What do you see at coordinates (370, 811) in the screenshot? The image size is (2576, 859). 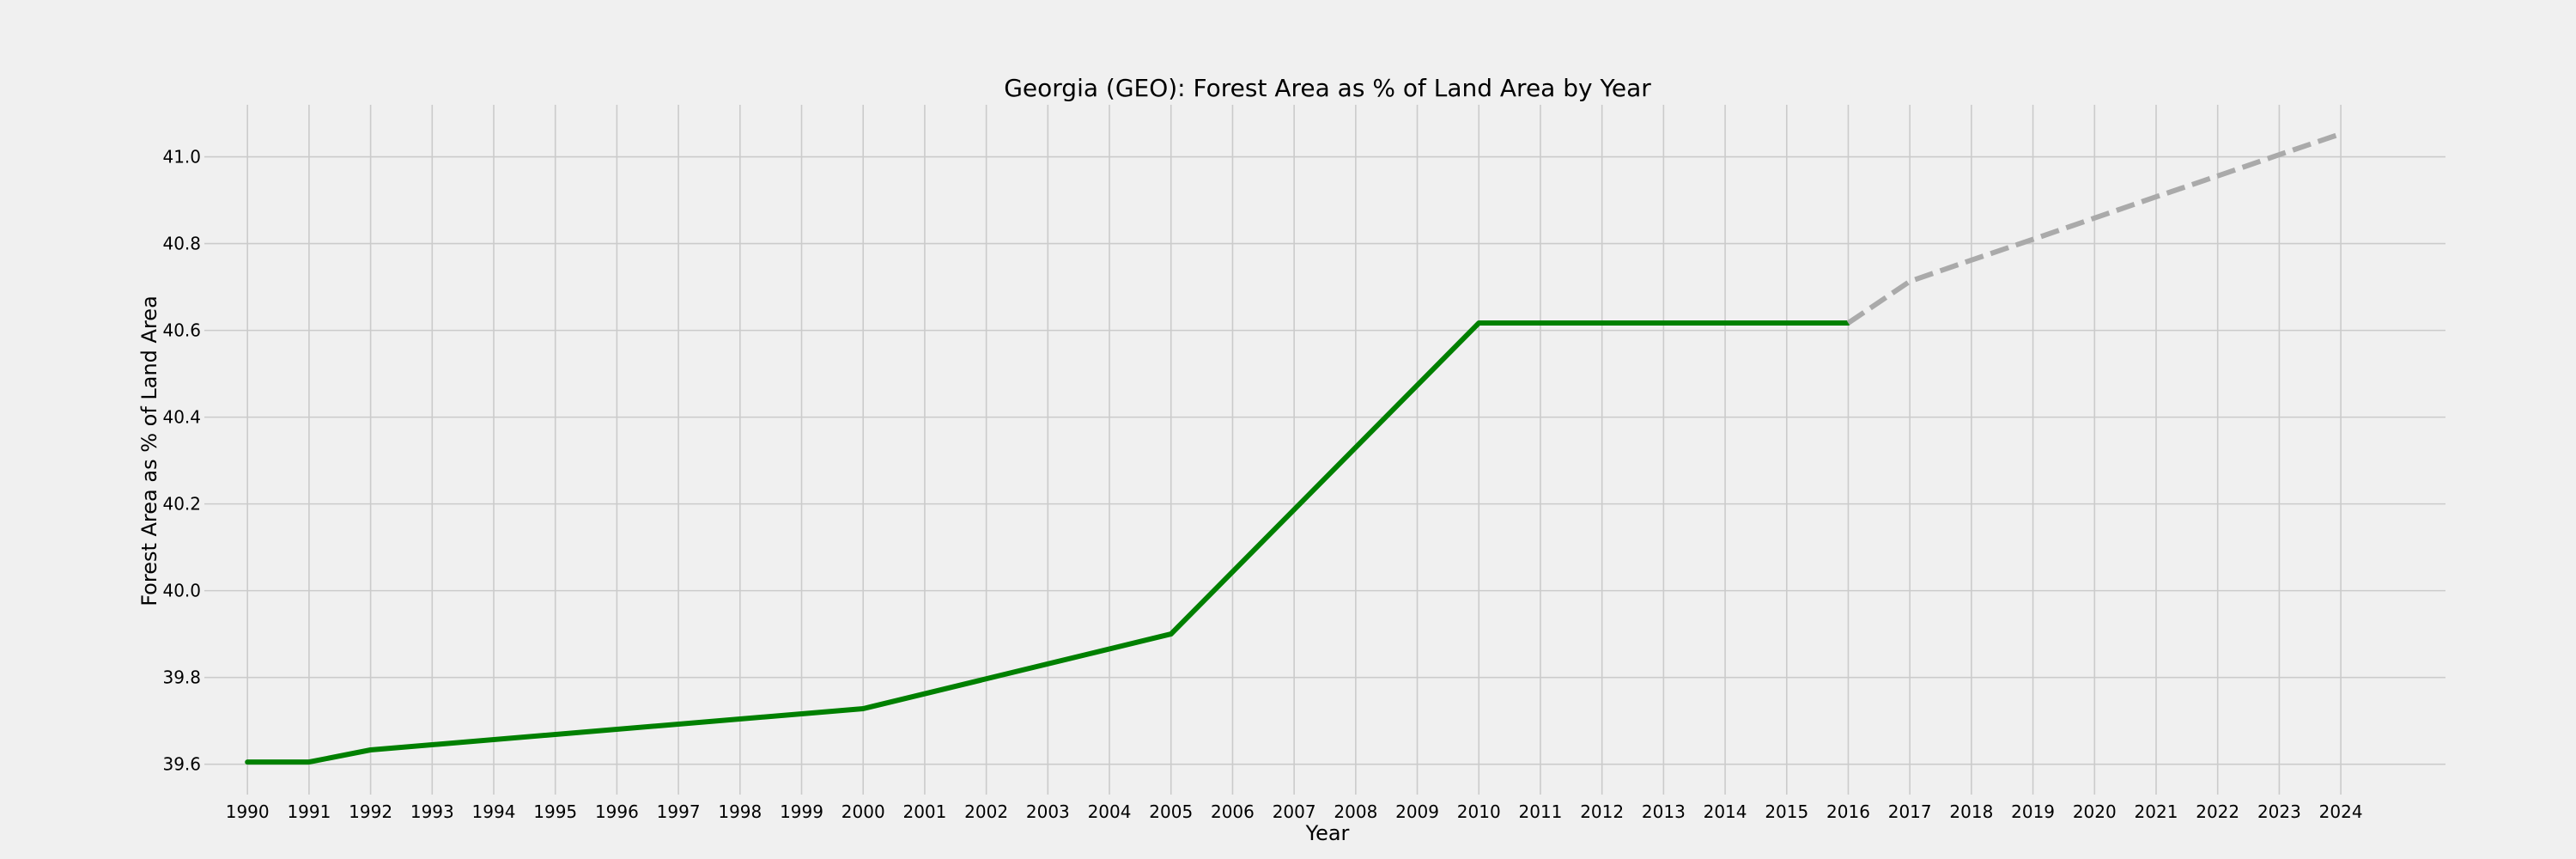 I see `x-tick-label: 1992` at bounding box center [370, 811].